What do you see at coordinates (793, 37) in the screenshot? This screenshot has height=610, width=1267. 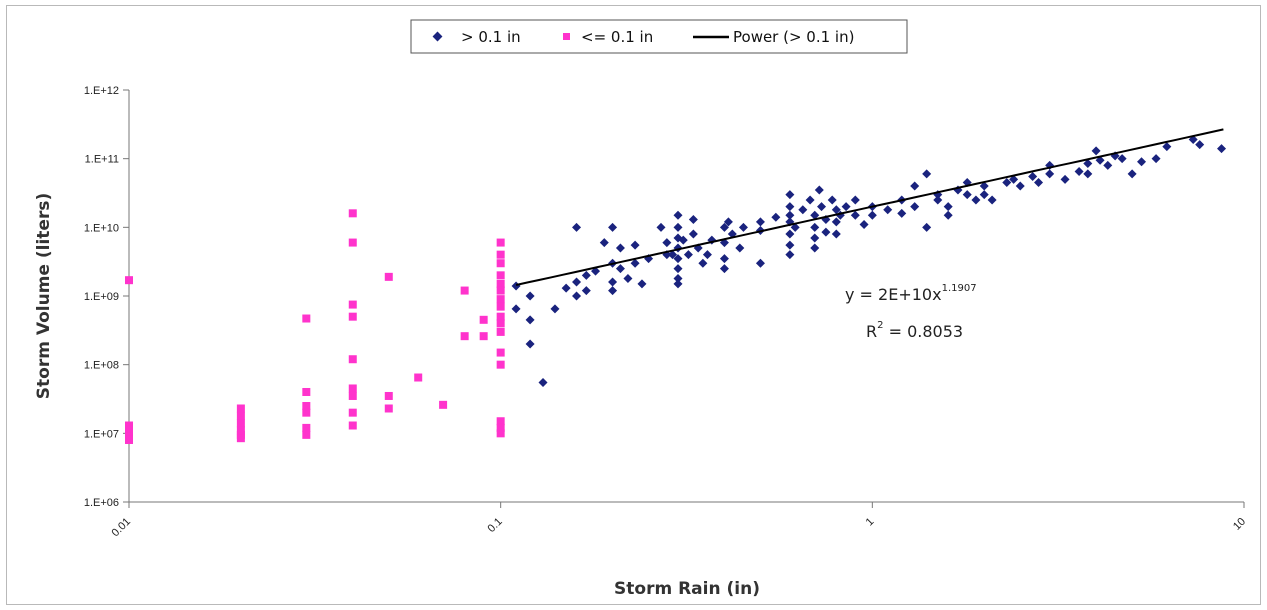 I see `legend-label-trend: Power (> 0.1 in)` at bounding box center [793, 37].